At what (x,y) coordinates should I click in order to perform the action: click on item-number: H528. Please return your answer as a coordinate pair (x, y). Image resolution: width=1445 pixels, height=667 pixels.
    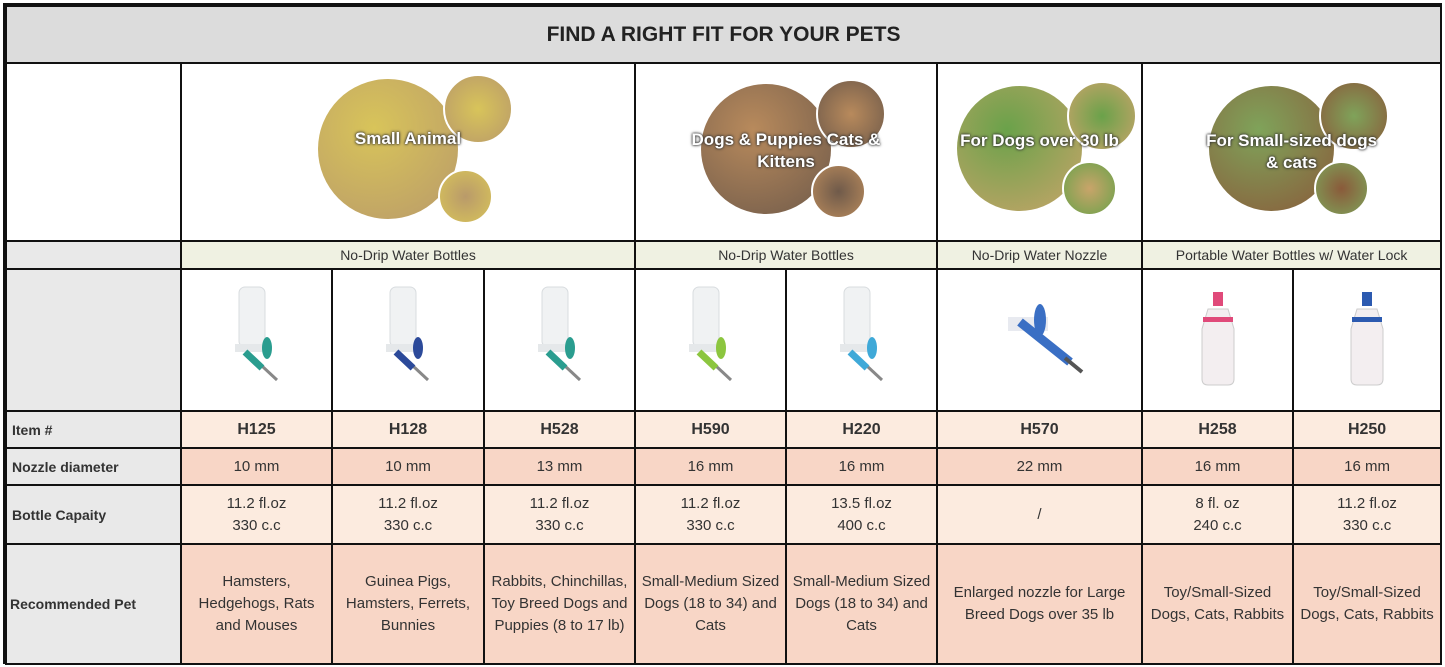
    Looking at the image, I should click on (559, 429).